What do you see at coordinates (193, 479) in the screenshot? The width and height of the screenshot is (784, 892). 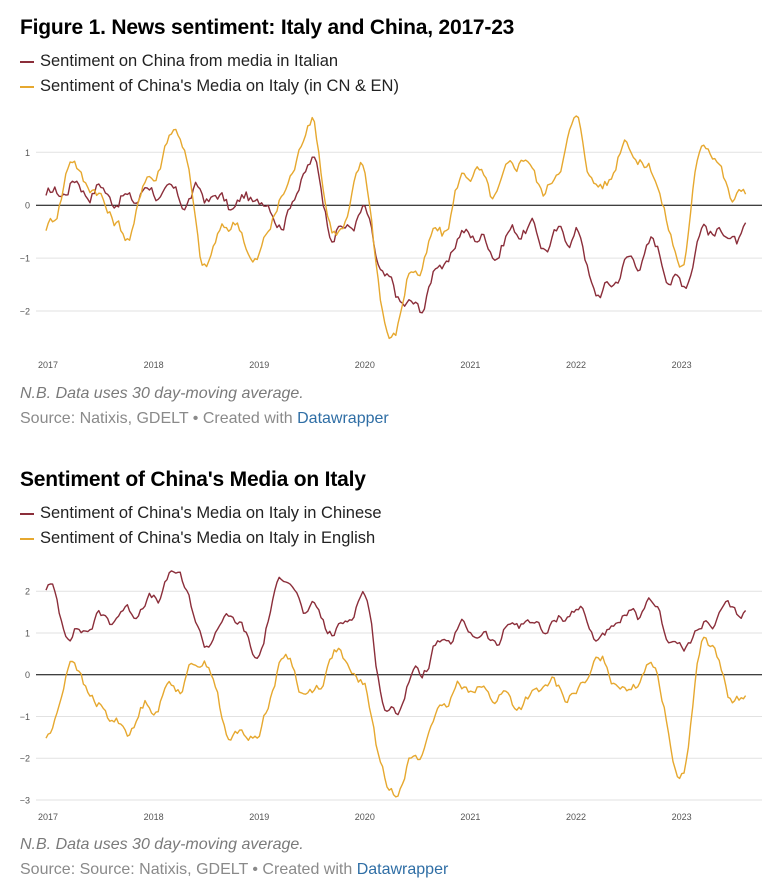 I see `chart-2-title: Sentiment of China's Media on Italy` at bounding box center [193, 479].